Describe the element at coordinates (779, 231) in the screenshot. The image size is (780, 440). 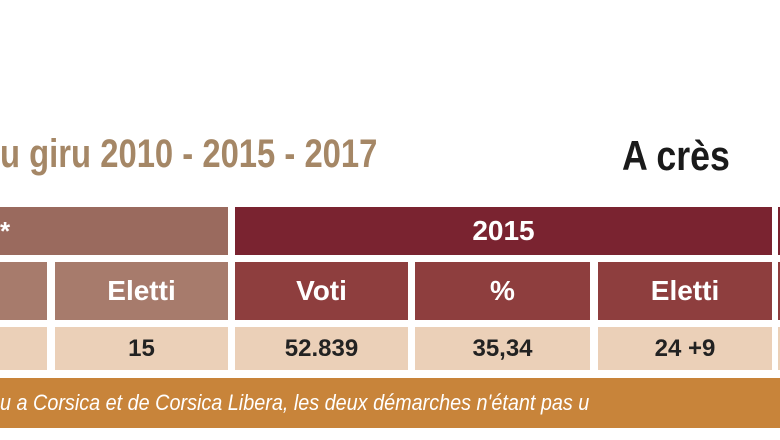
I see `group-header-edge` at that location.